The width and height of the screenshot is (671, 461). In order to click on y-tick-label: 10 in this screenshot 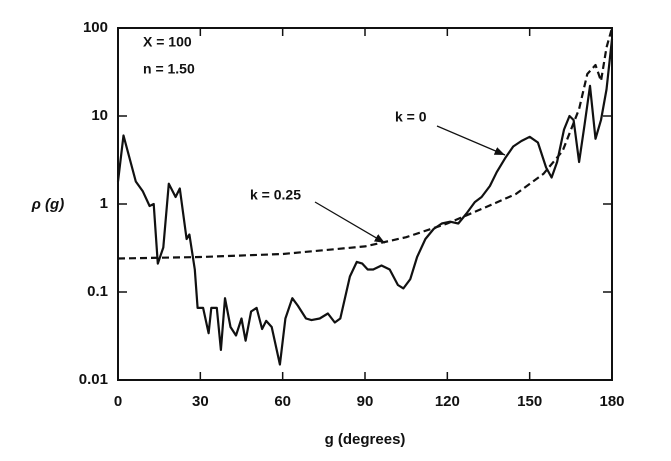, I will do `click(99, 115)`.